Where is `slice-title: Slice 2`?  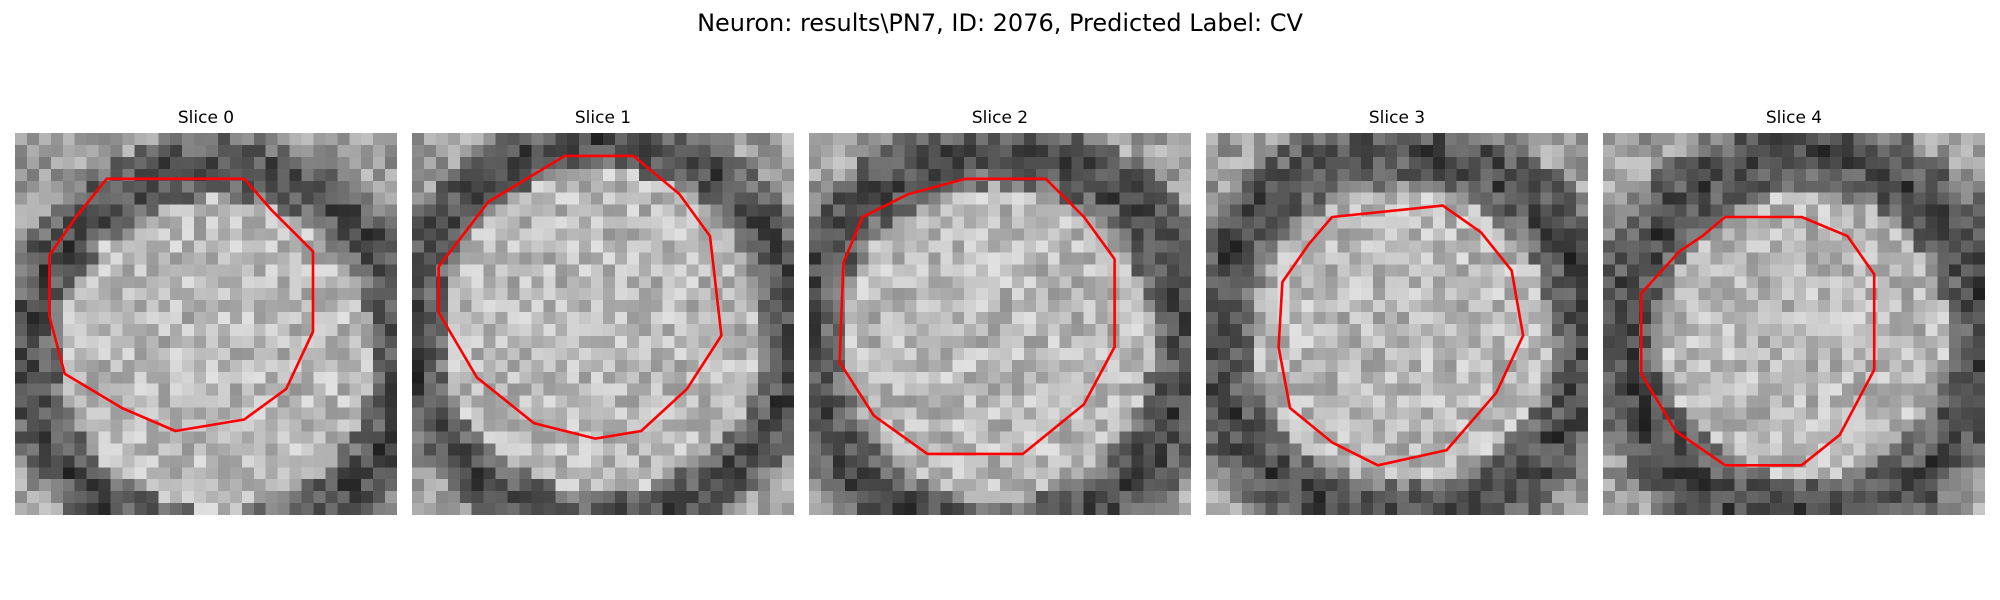
slice-title: Slice 2 is located at coordinates (1000, 118).